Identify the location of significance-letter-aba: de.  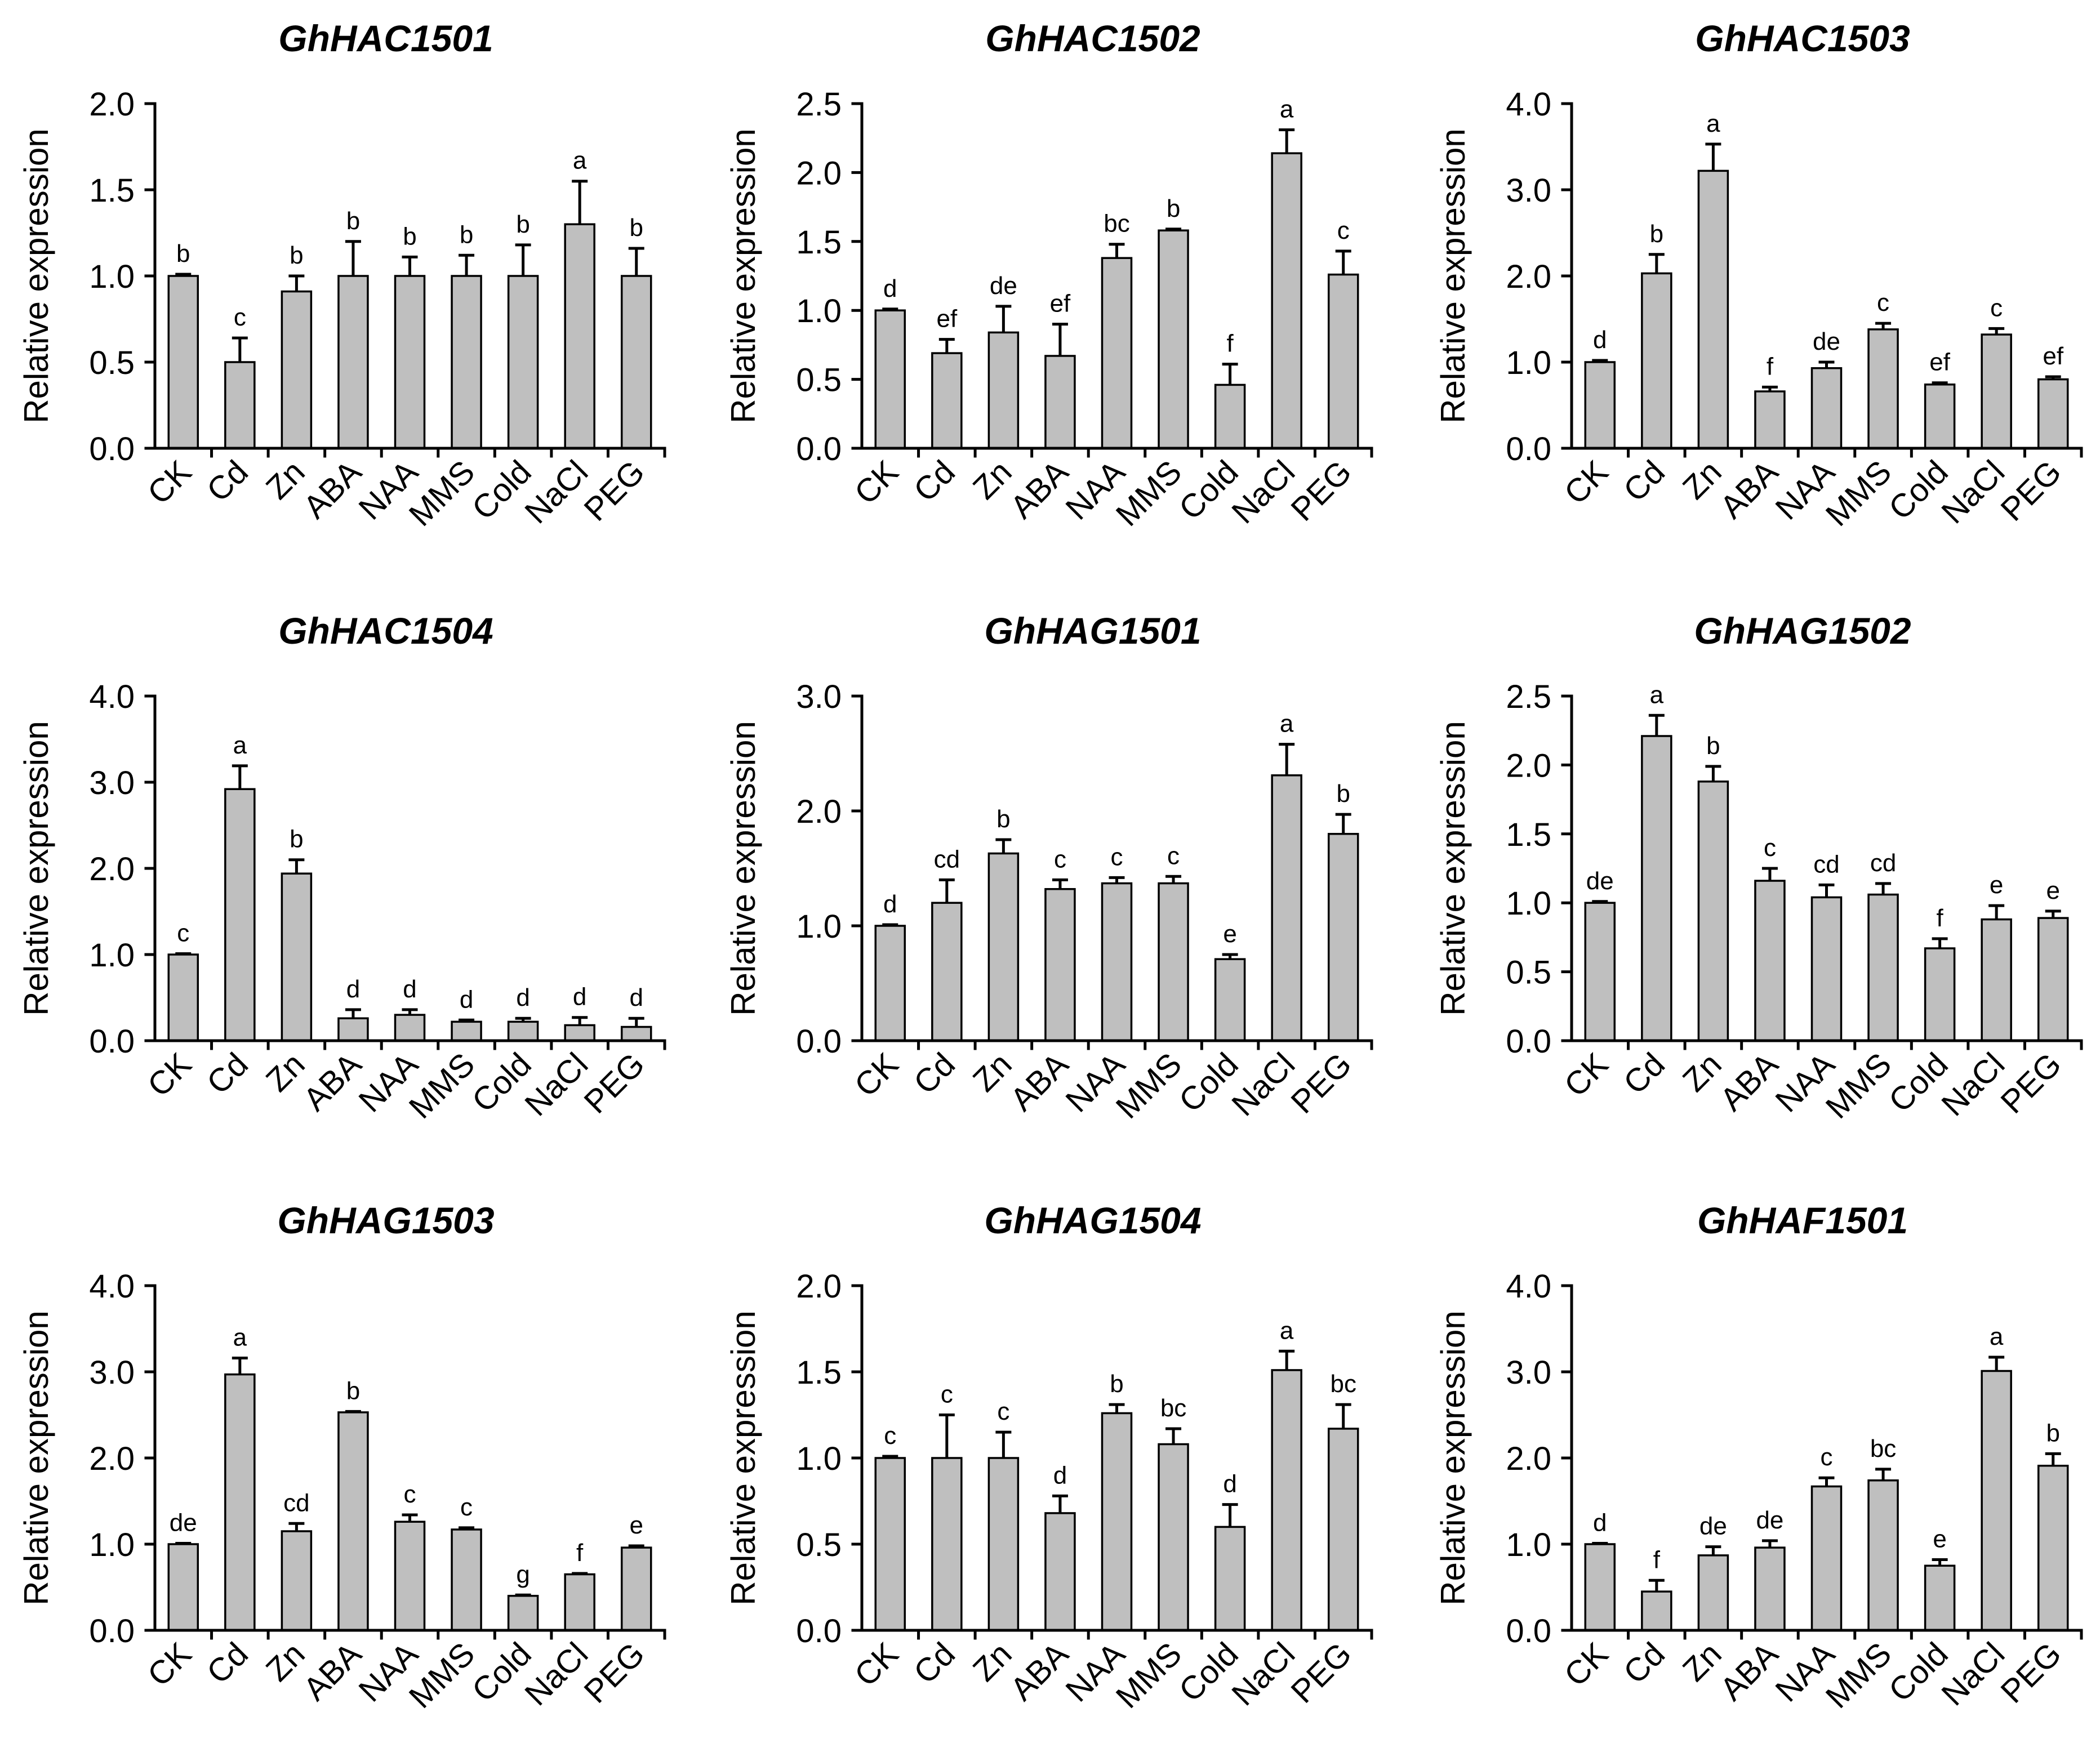
(1769, 1520).